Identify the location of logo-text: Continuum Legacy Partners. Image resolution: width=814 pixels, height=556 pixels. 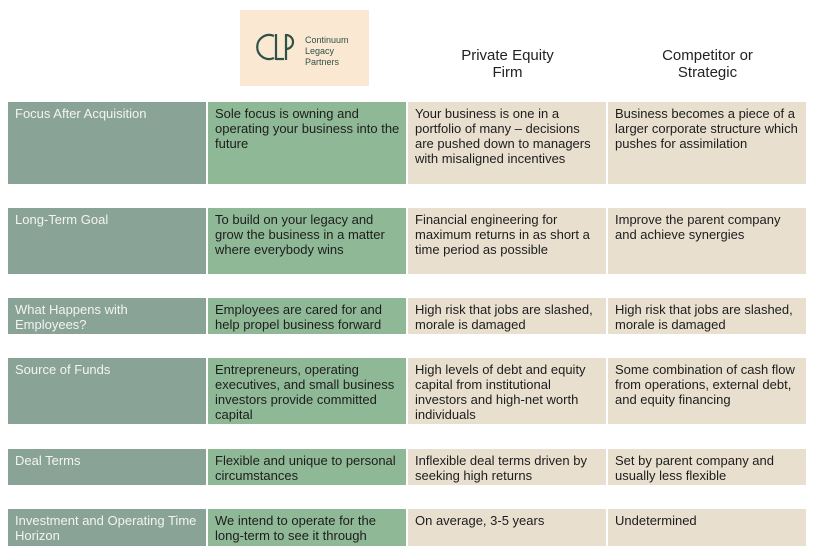
(327, 51).